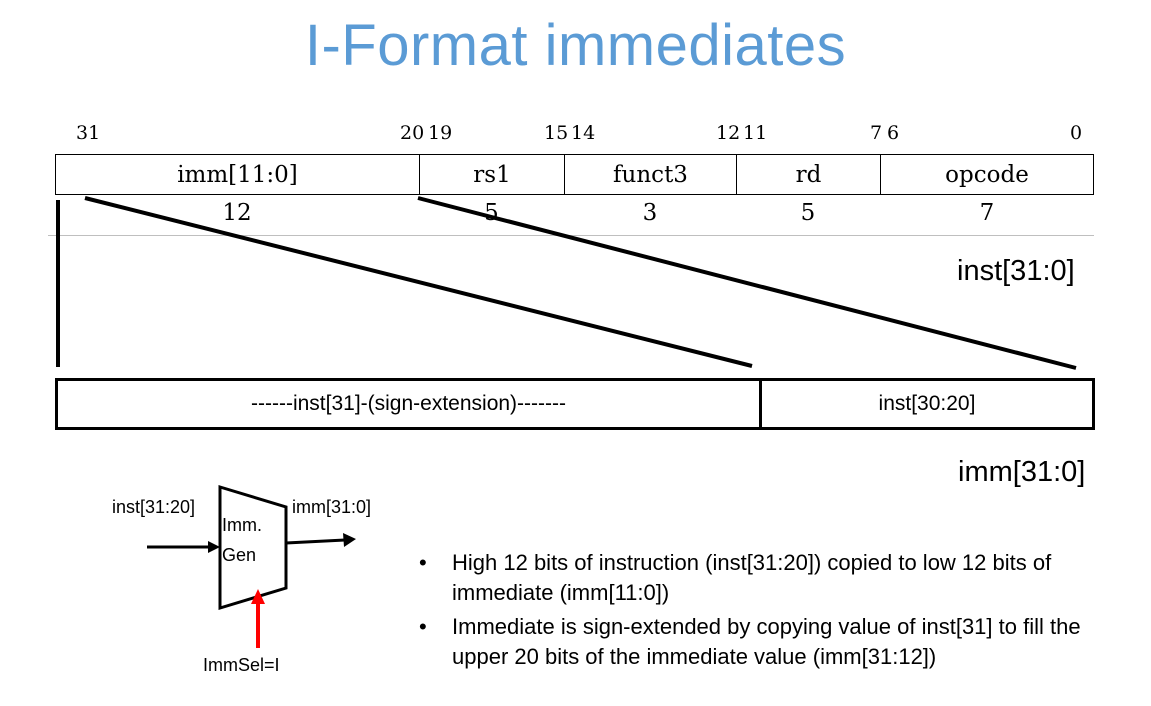 Image resolution: width=1151 pixels, height=706 pixels. What do you see at coordinates (583, 133) in the screenshot?
I see `bit-position-14: 14` at bounding box center [583, 133].